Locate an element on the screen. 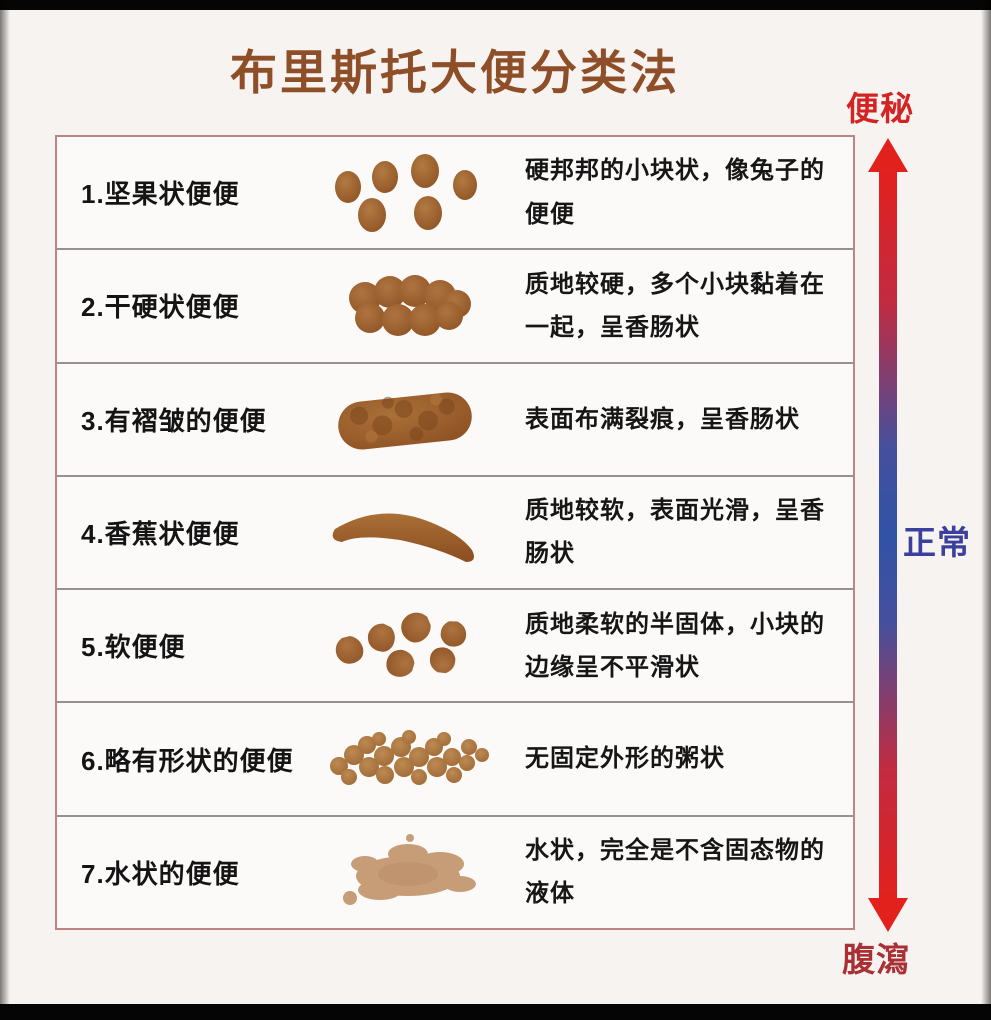 Image resolution: width=991 pixels, height=1020 pixels. bottom-letterbox-bar is located at coordinates (495, 1012).